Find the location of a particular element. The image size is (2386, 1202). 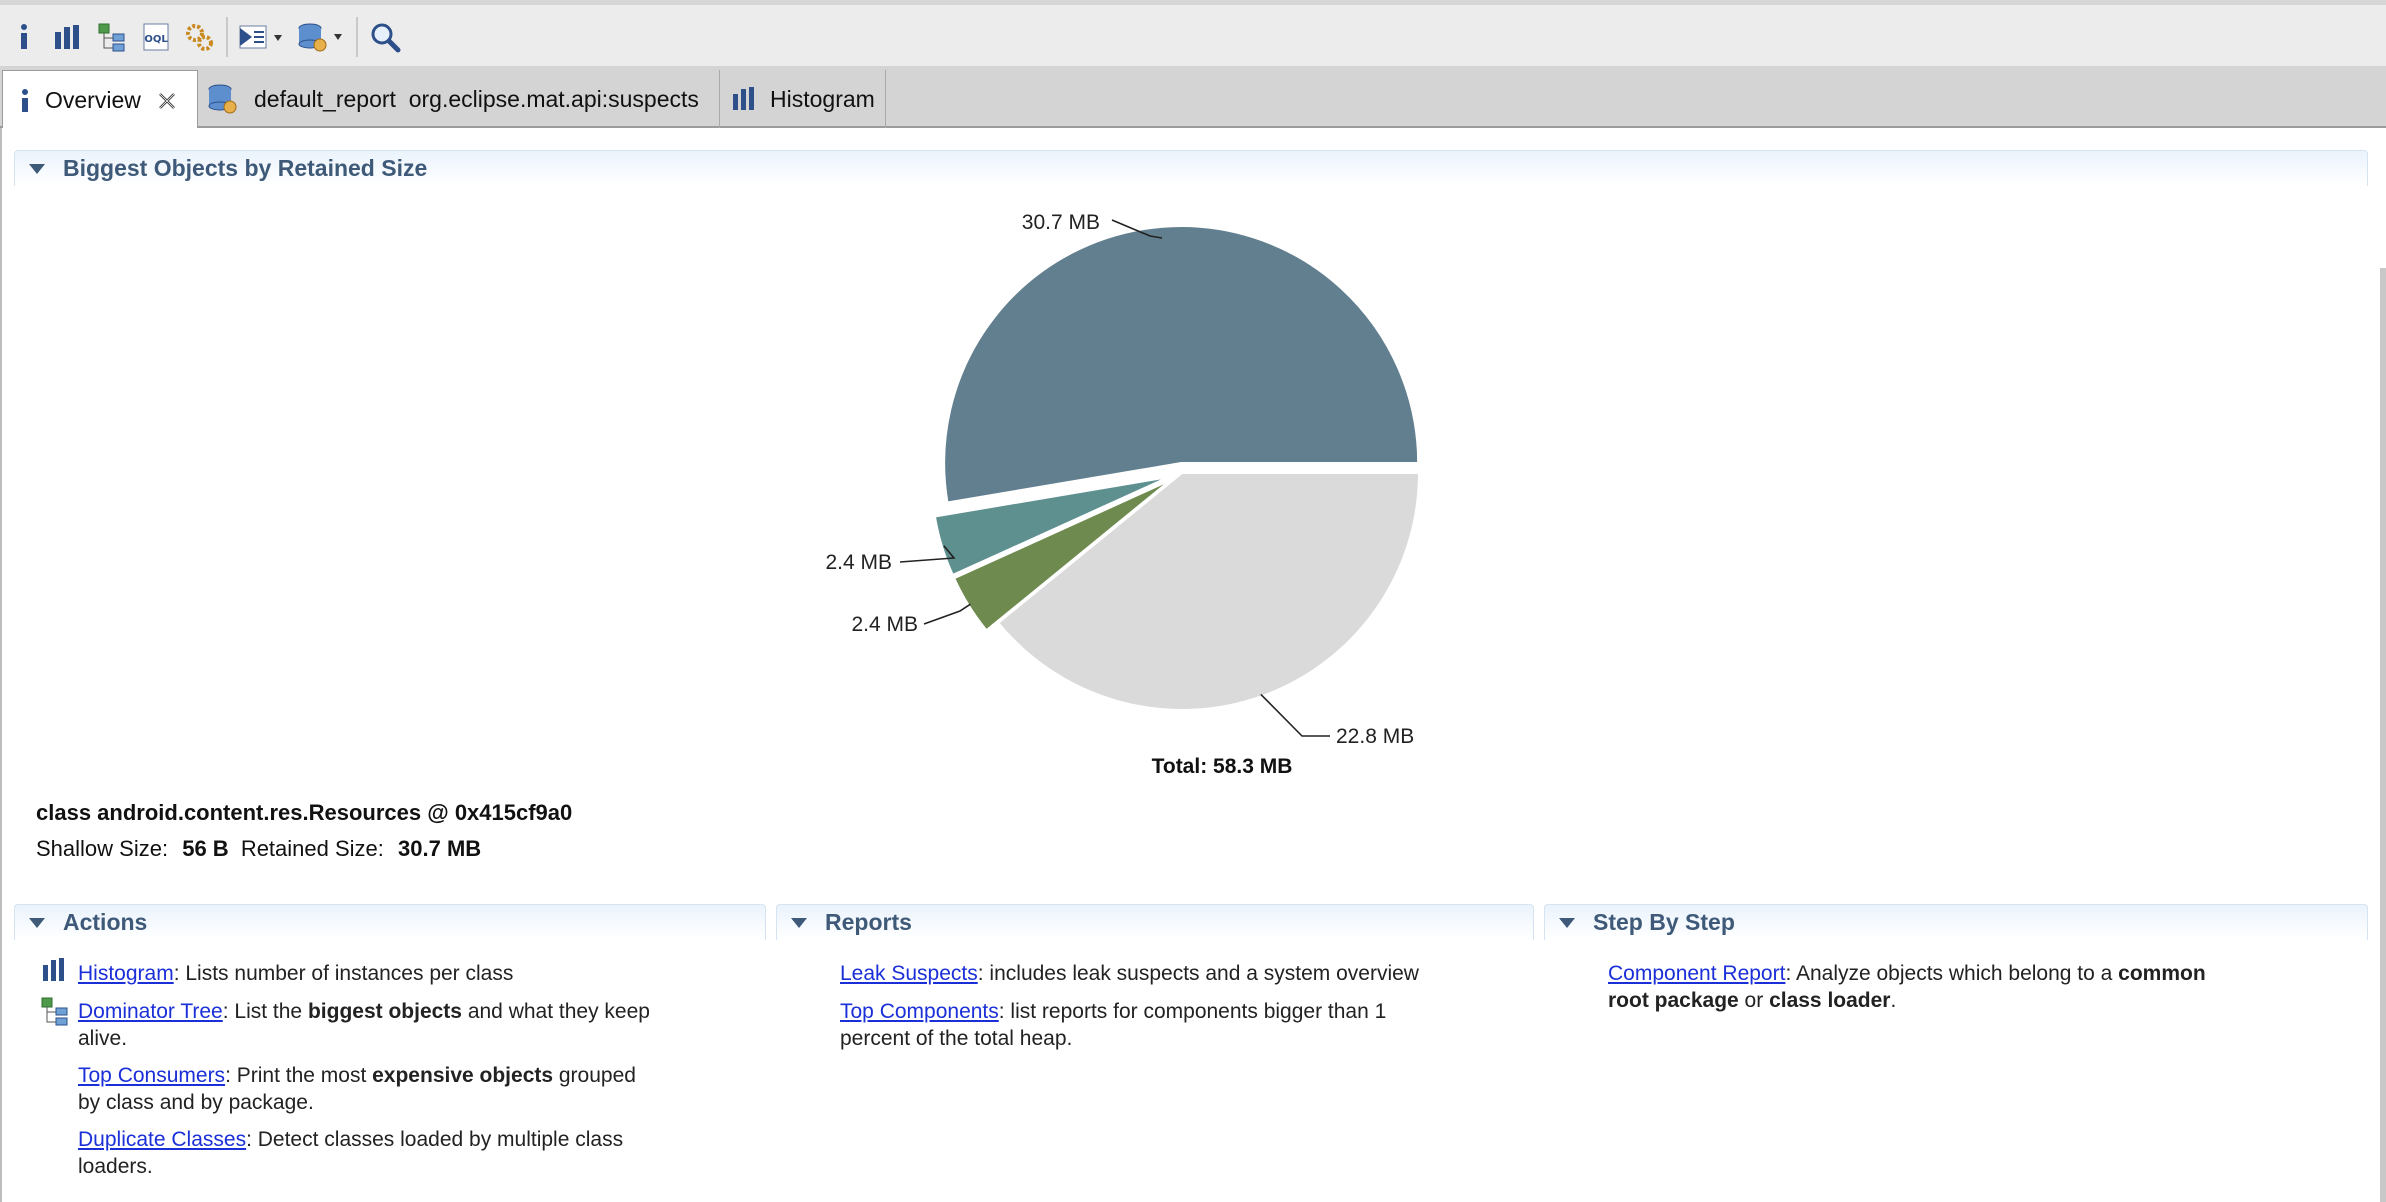

retained-size-label: Retained Size: is located at coordinates (312, 848).